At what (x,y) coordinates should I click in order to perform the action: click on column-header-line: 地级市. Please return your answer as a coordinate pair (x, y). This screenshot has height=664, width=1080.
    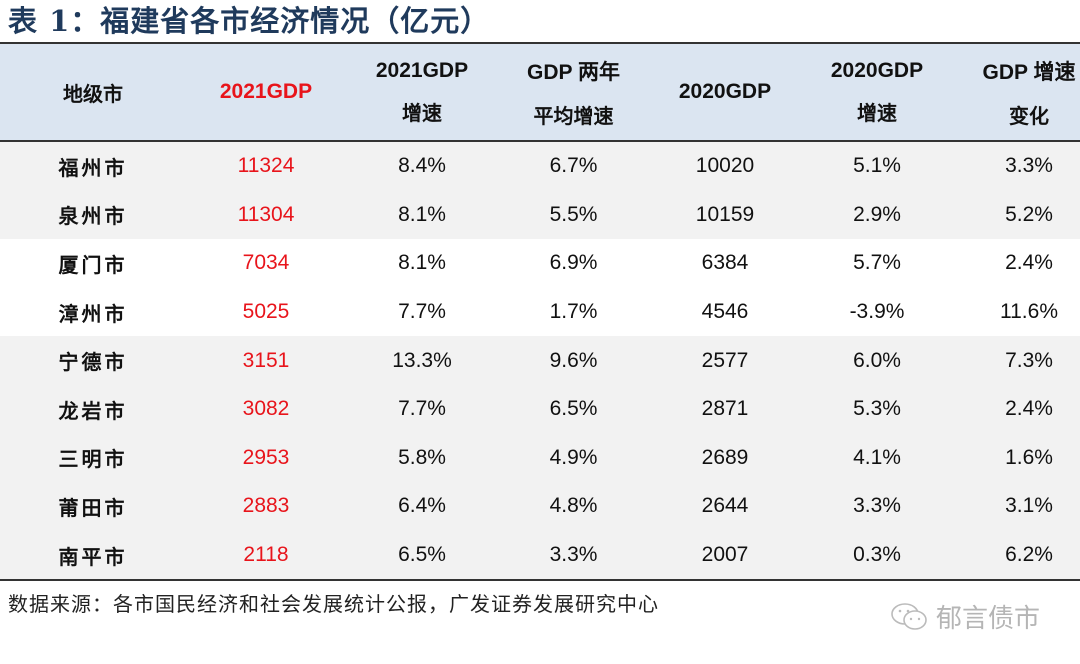
    Looking at the image, I should click on (93, 93).